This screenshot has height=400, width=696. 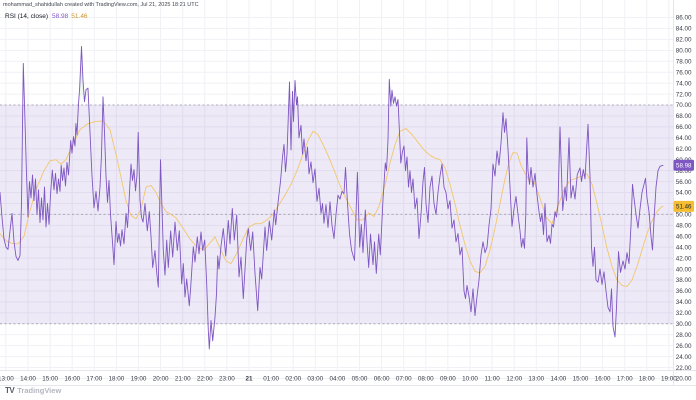 What do you see at coordinates (39, 390) in the screenshot?
I see `tradingview-logo-text: TradingView` at bounding box center [39, 390].